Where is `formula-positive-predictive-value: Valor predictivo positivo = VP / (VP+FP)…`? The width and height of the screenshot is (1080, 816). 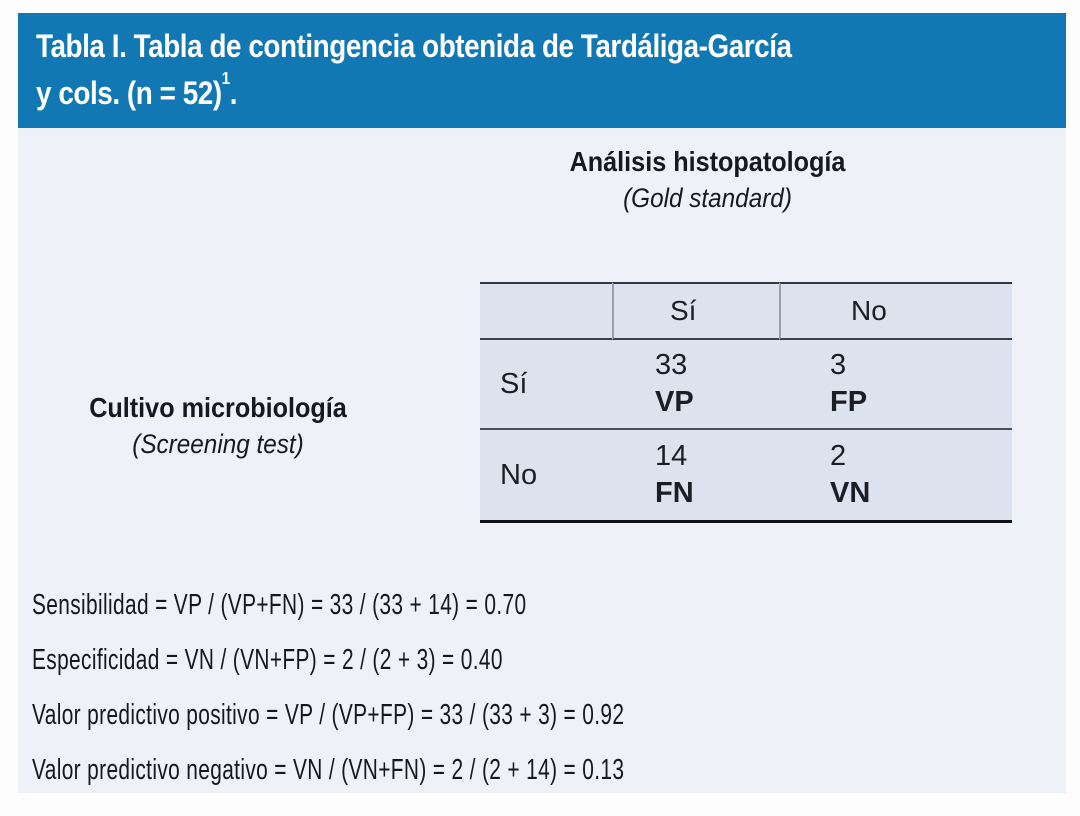 formula-positive-predictive-value: Valor predictivo positivo = VP / (VP+FP)… is located at coordinates (328, 715).